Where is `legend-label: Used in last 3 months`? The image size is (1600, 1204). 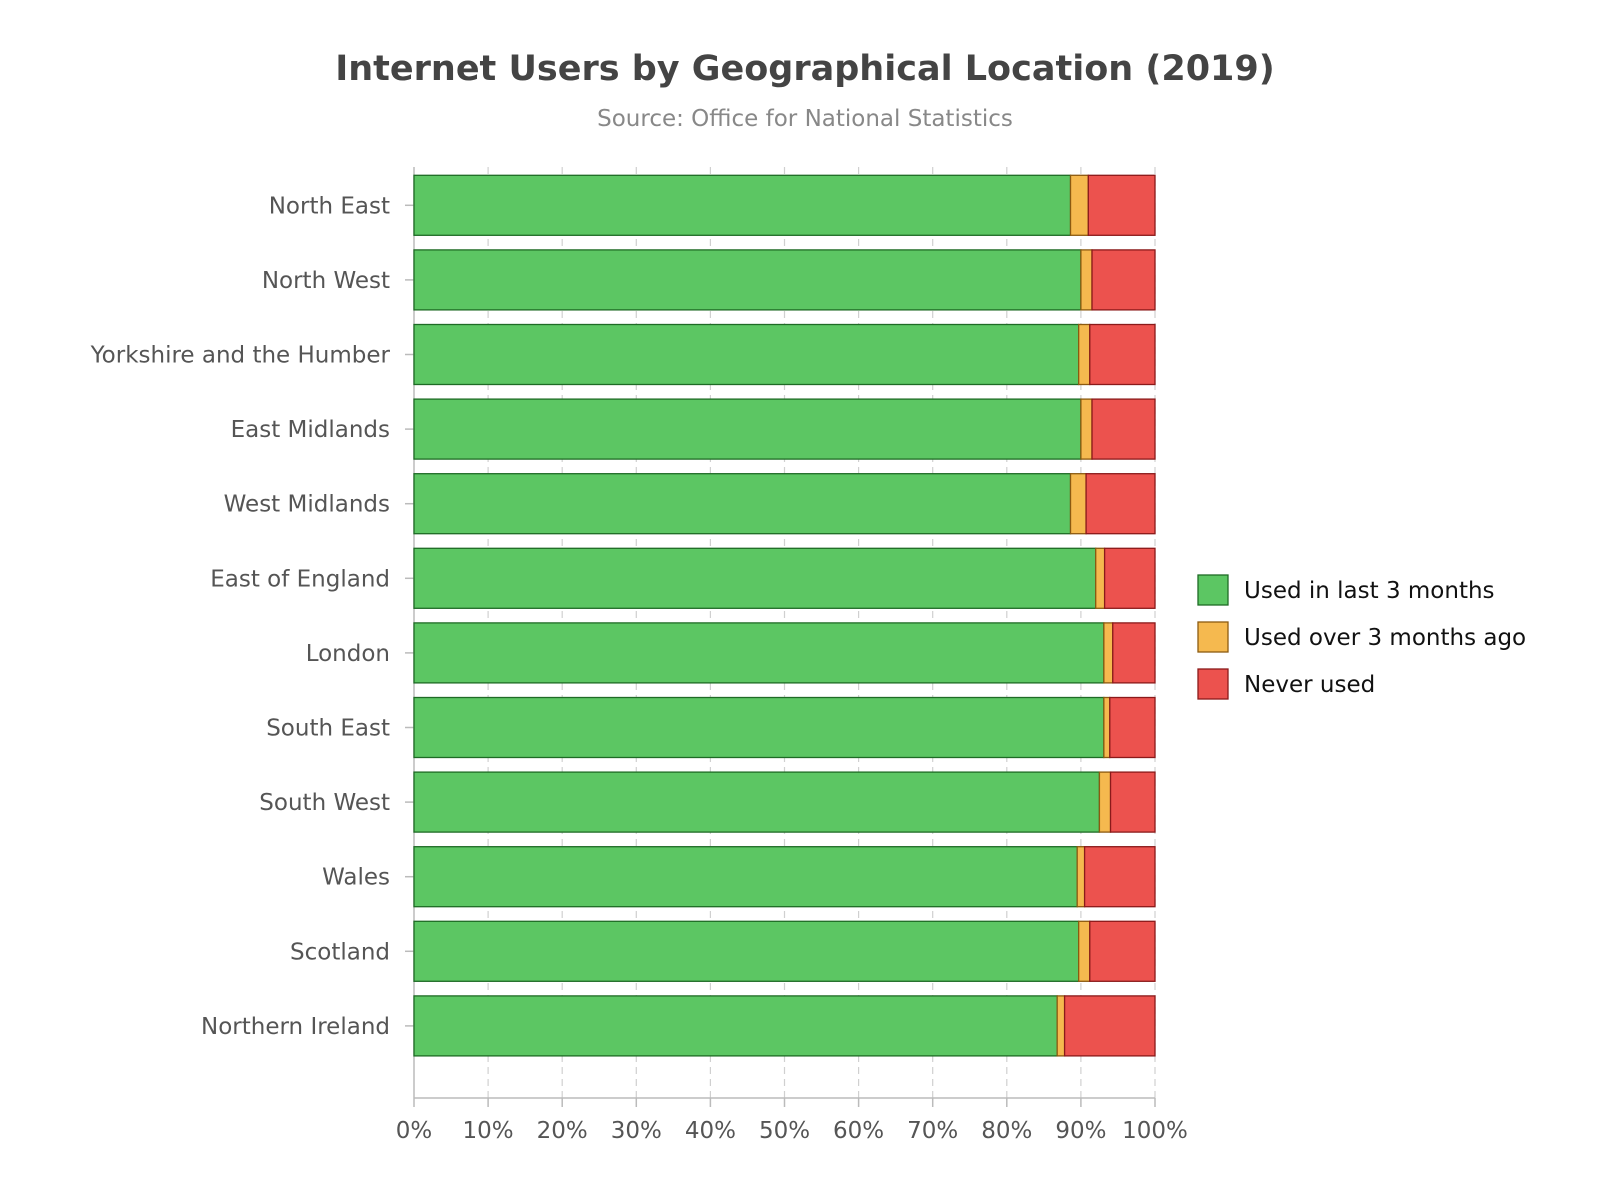
legend-label: Used in last 3 months is located at coordinates (1369, 591).